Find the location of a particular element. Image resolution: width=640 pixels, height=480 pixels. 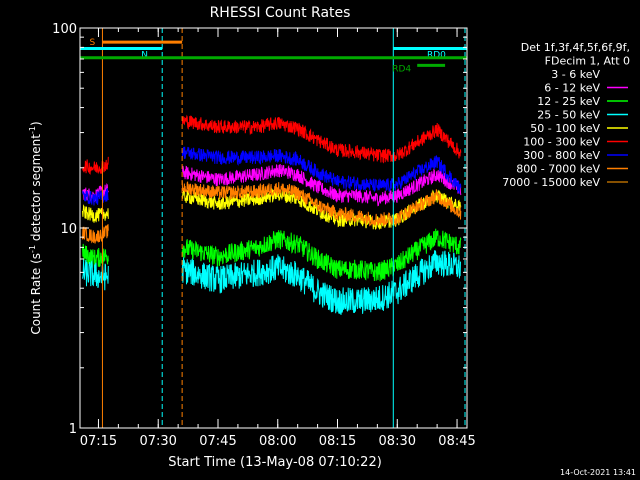

x-axis-label: Start Time (13-May-08 07:10:22) is located at coordinates (275, 462).